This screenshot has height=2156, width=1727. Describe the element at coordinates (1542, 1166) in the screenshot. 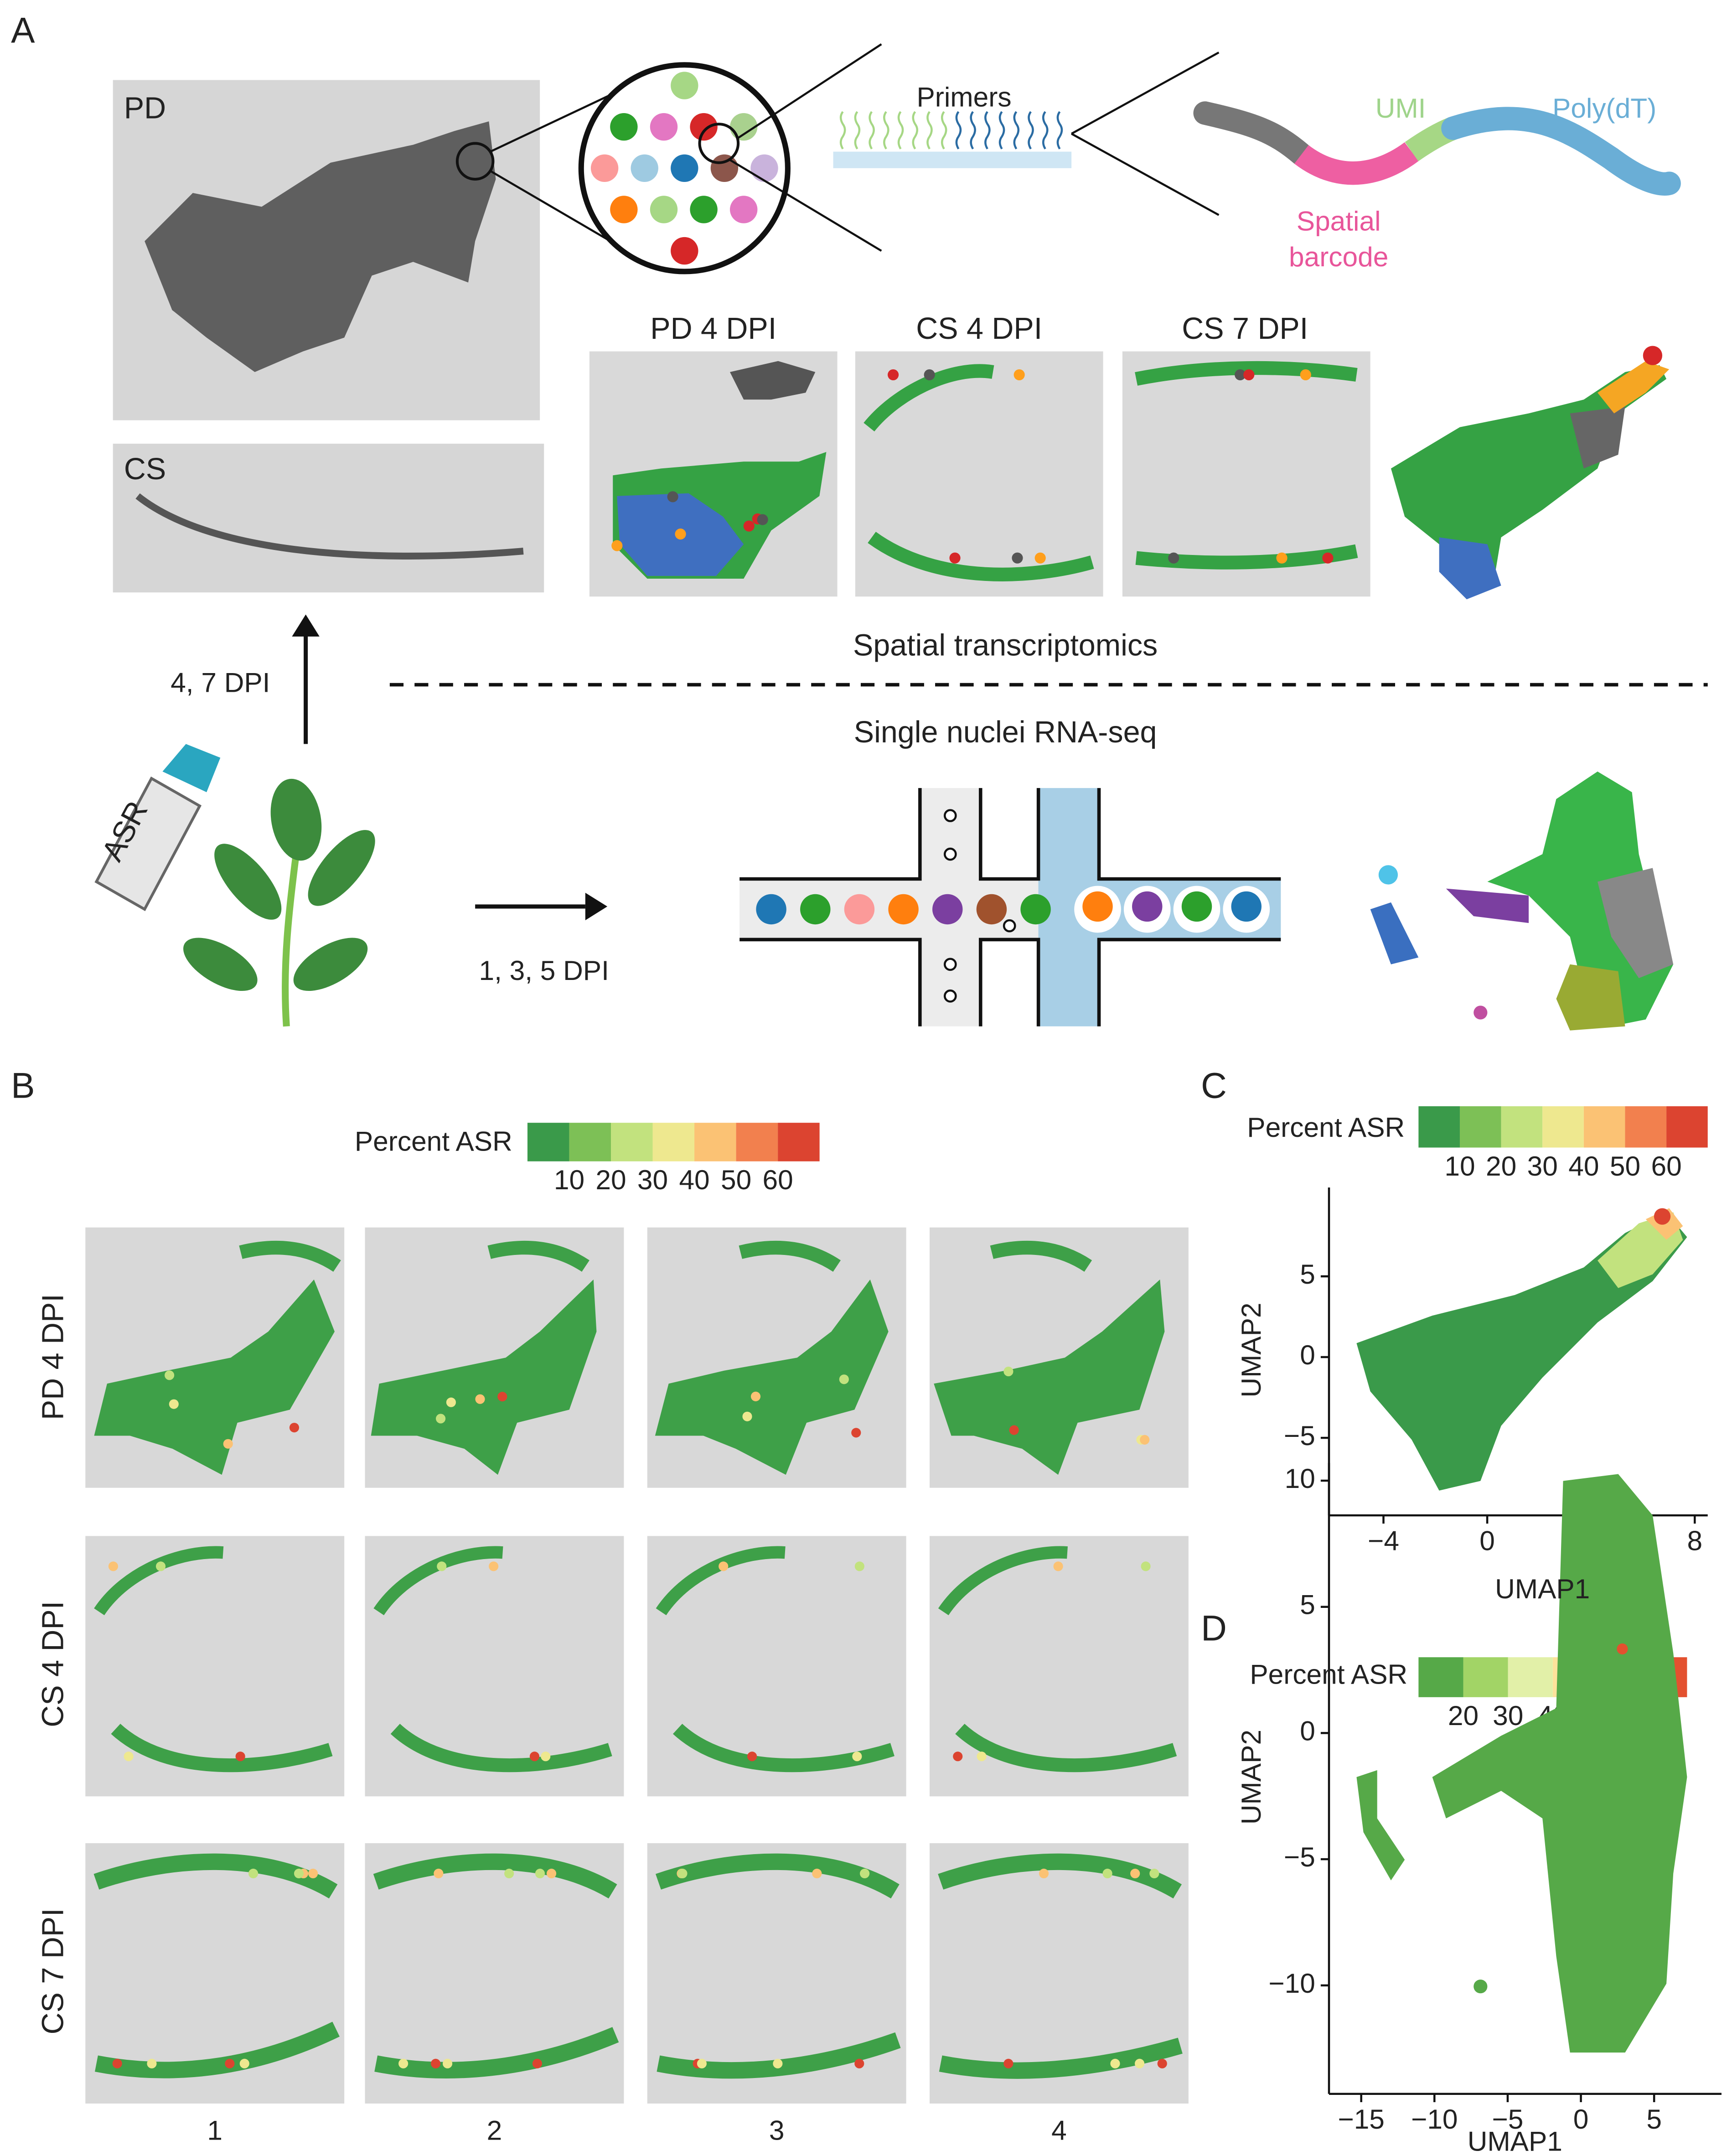

I see `colorbar-tick-label: 30` at that location.